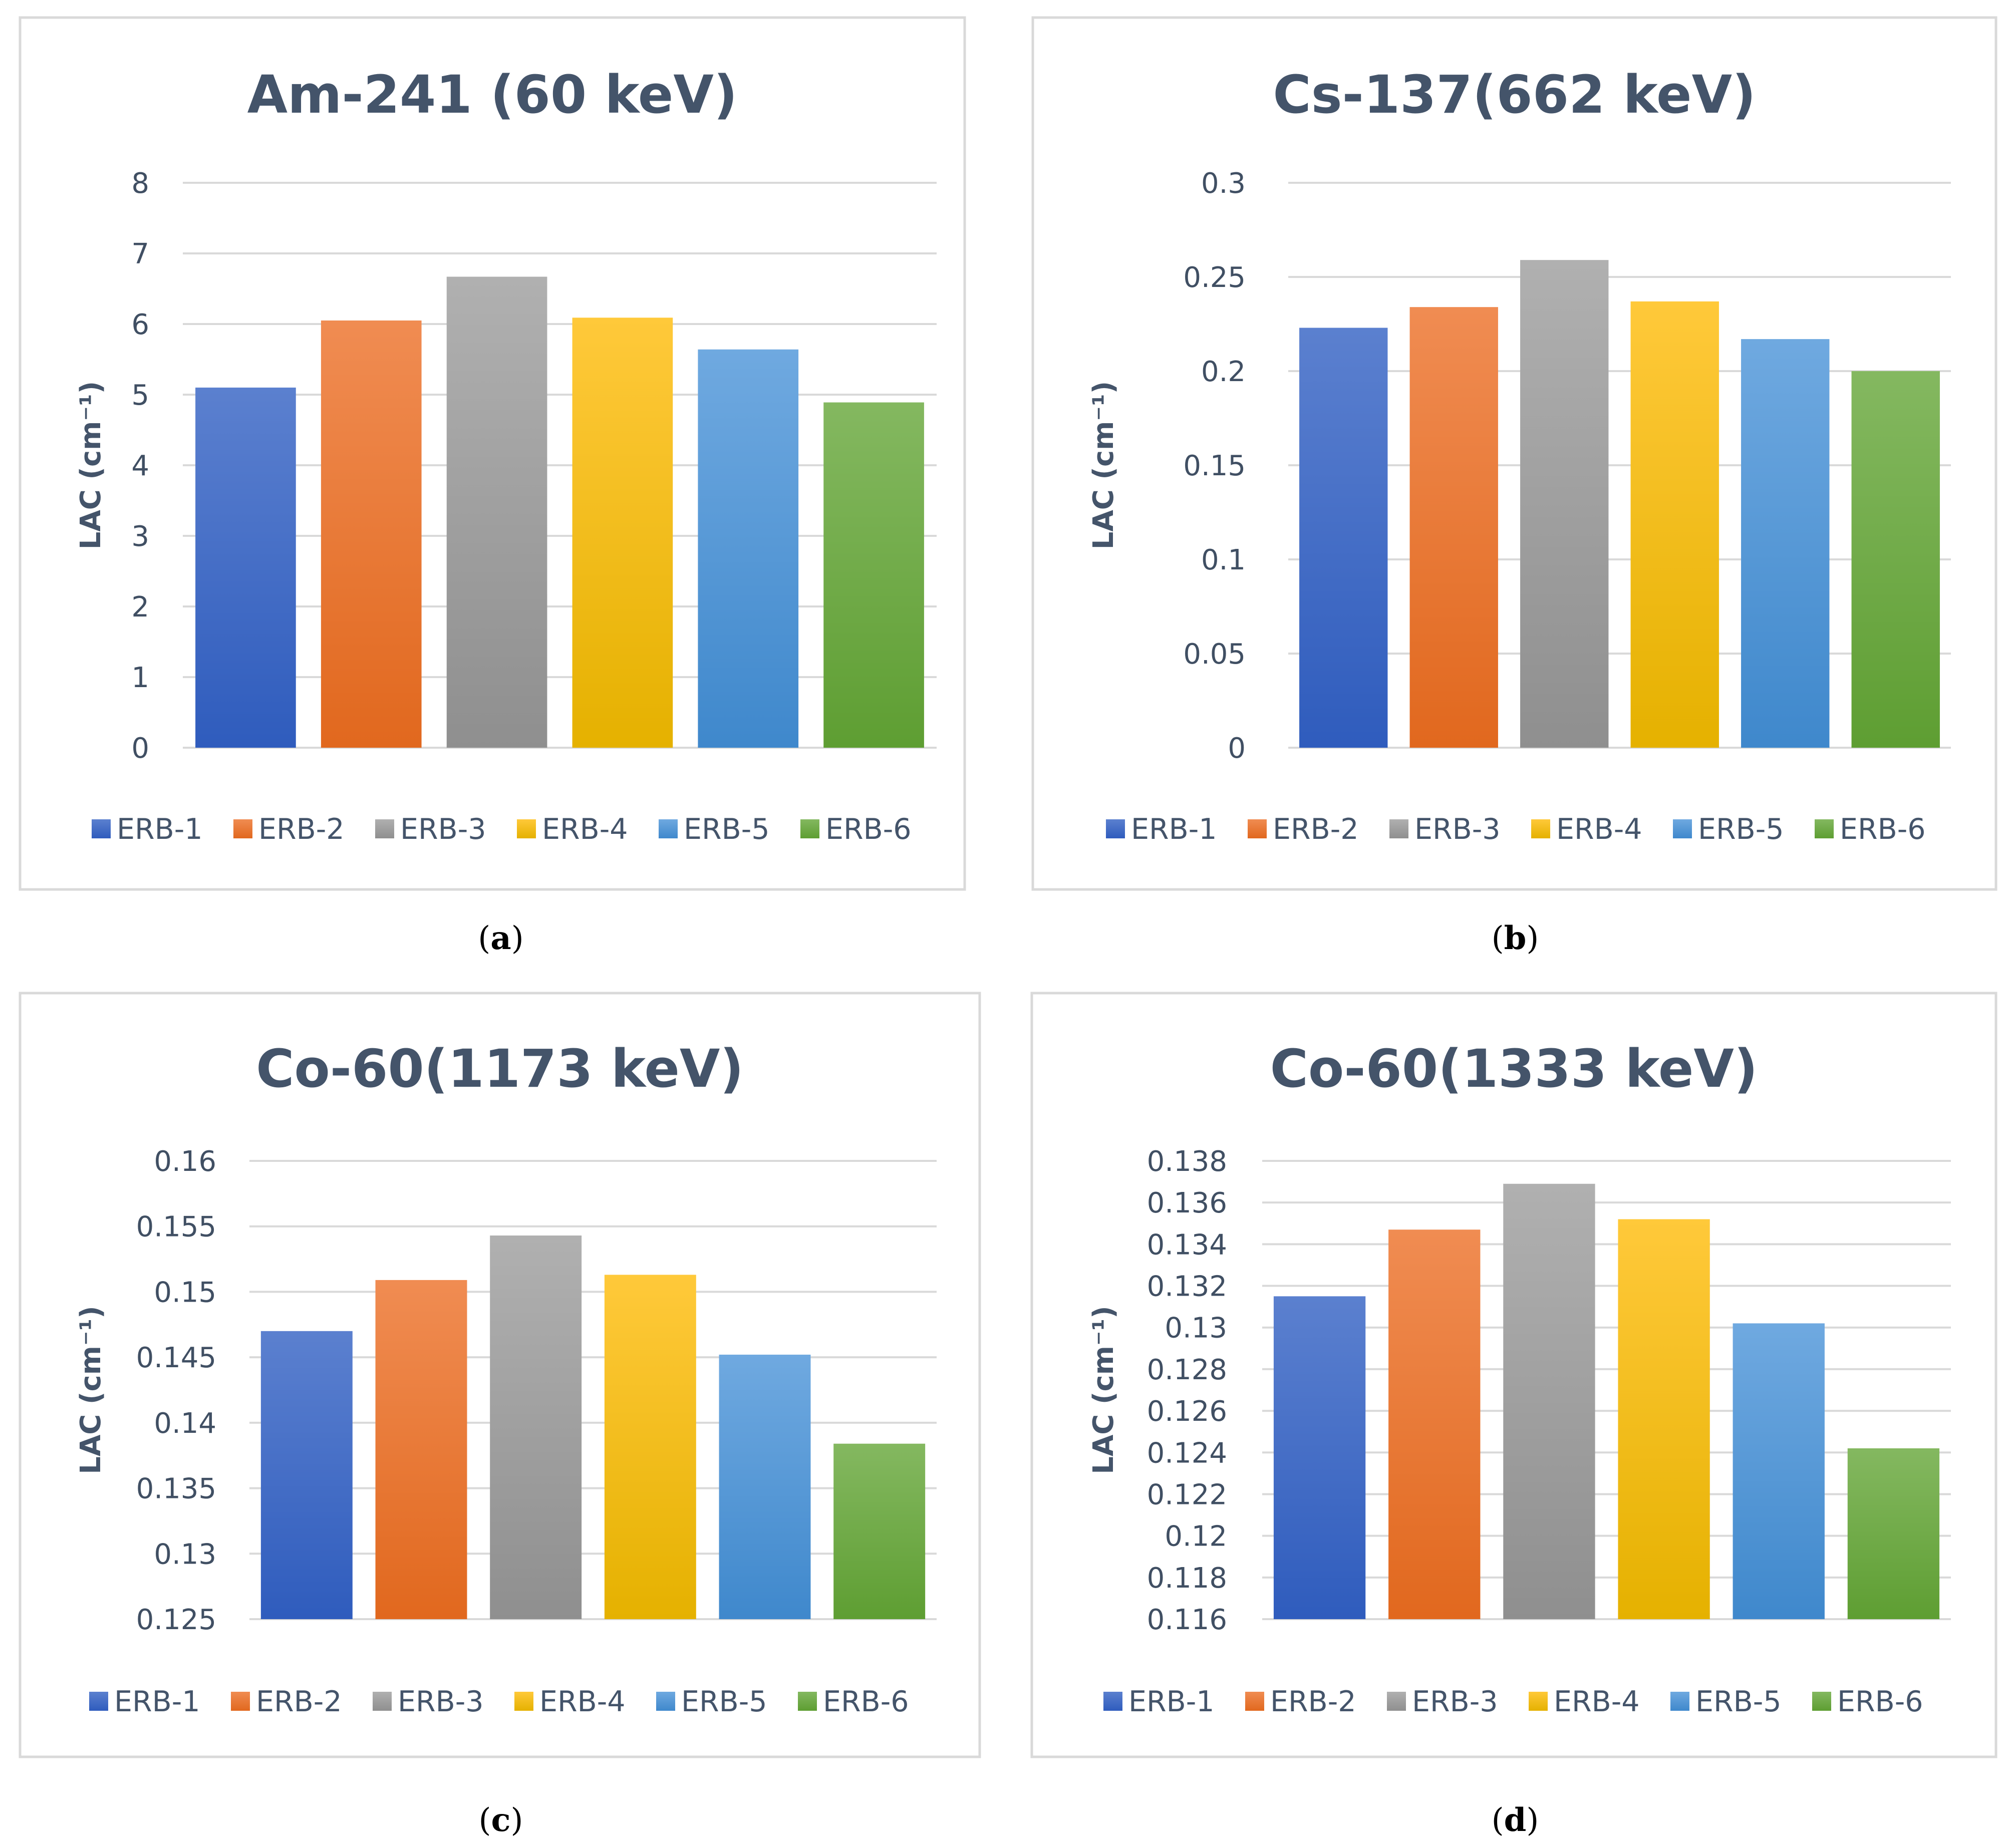 The image size is (2010, 1848). I want to click on y-tick-label: 0.124, so click(1187, 1453).